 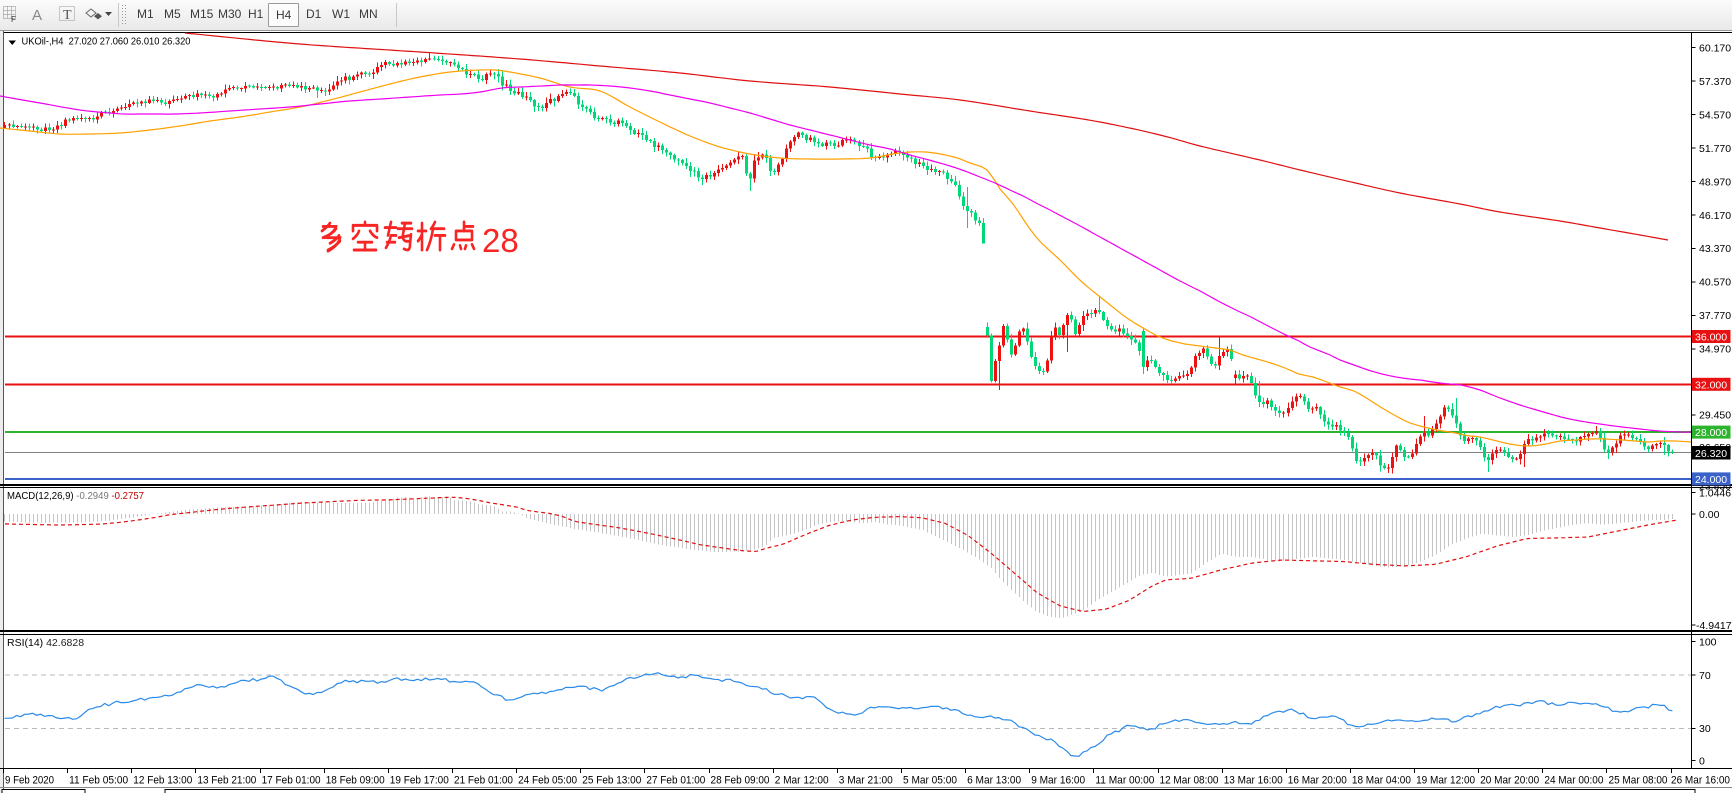 What do you see at coordinates (1714, 626) in the screenshot?
I see `svg-text: -4.9417` at bounding box center [1714, 626].